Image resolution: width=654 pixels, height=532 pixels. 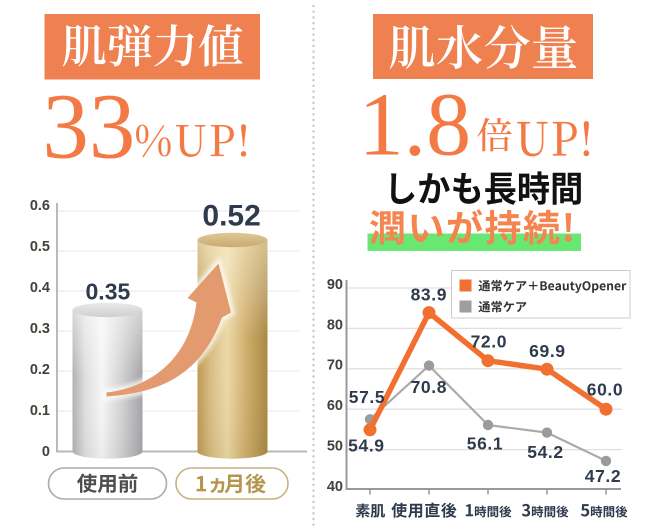 What do you see at coordinates (335, 406) in the screenshot?
I see `svg-text: 60` at bounding box center [335, 406].